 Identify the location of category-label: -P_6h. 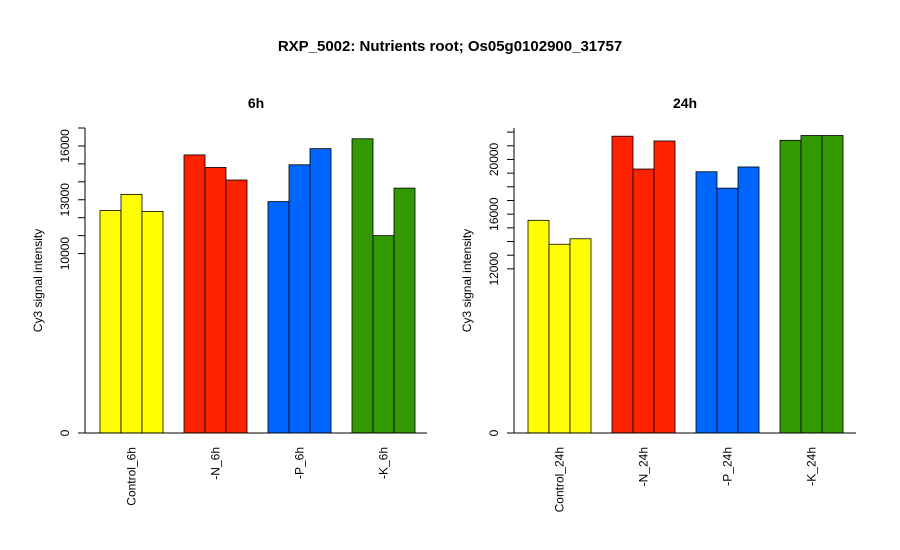
(300, 463).